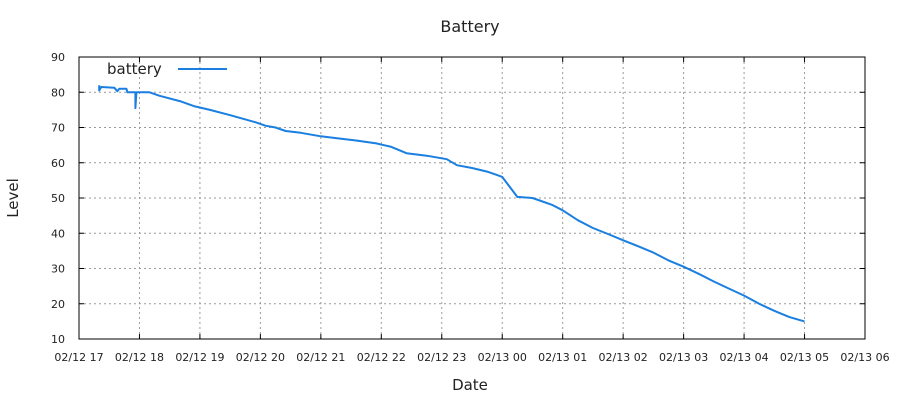 This screenshot has height=400, width=900. Describe the element at coordinates (743, 357) in the screenshot. I see `x-tick-label: 02/13 04` at that location.